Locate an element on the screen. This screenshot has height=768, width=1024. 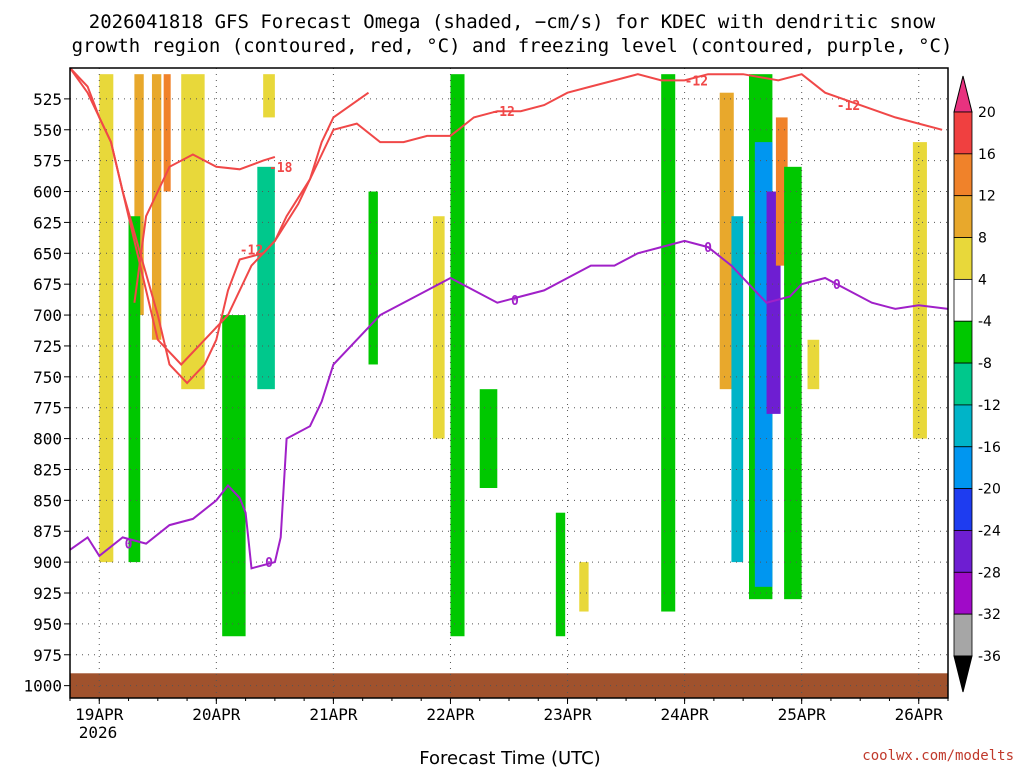
x-tick-label: 21APR is located at coordinates (333, 714).